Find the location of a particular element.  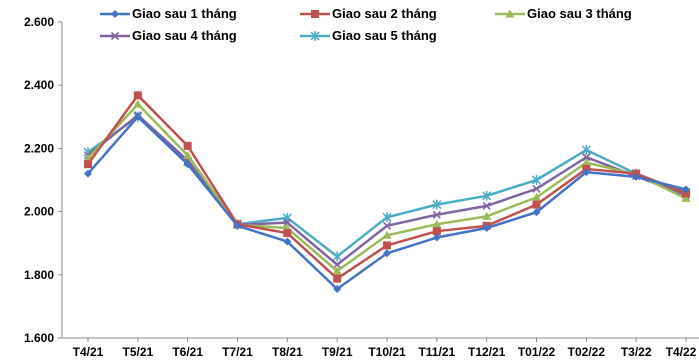

legend-entry-3: Giao sau 3 tháng is located at coordinates (563, 13).